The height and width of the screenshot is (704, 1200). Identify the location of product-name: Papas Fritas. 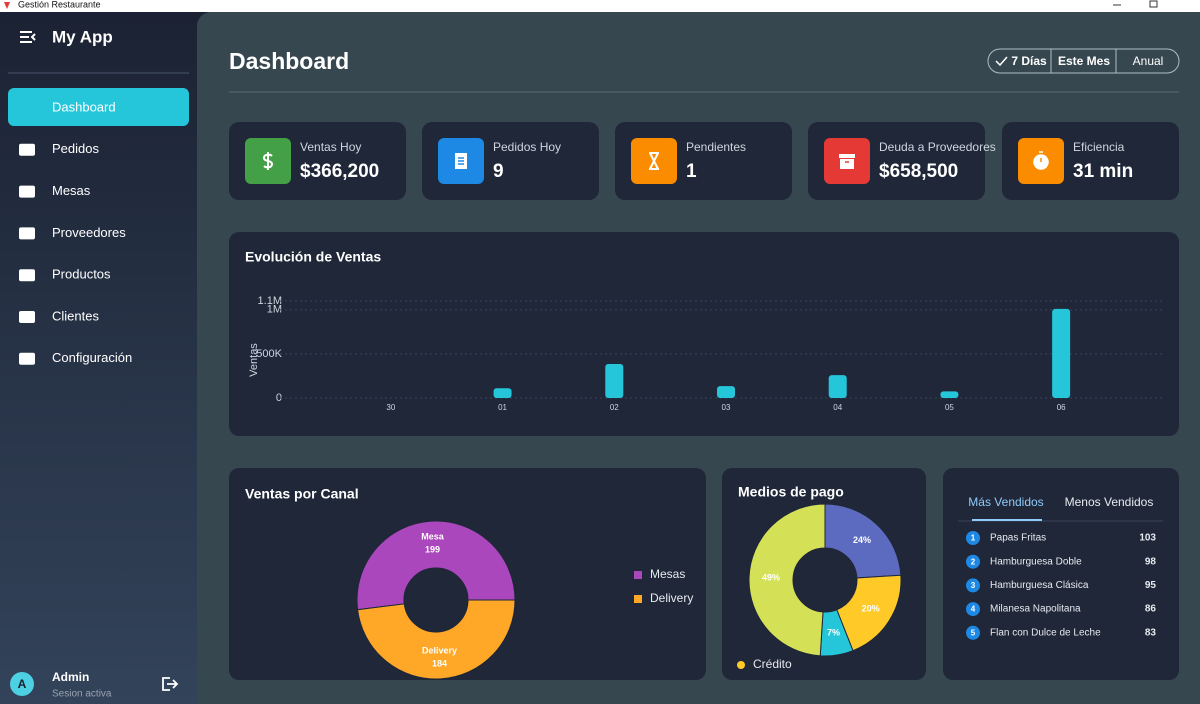
(1018, 538).